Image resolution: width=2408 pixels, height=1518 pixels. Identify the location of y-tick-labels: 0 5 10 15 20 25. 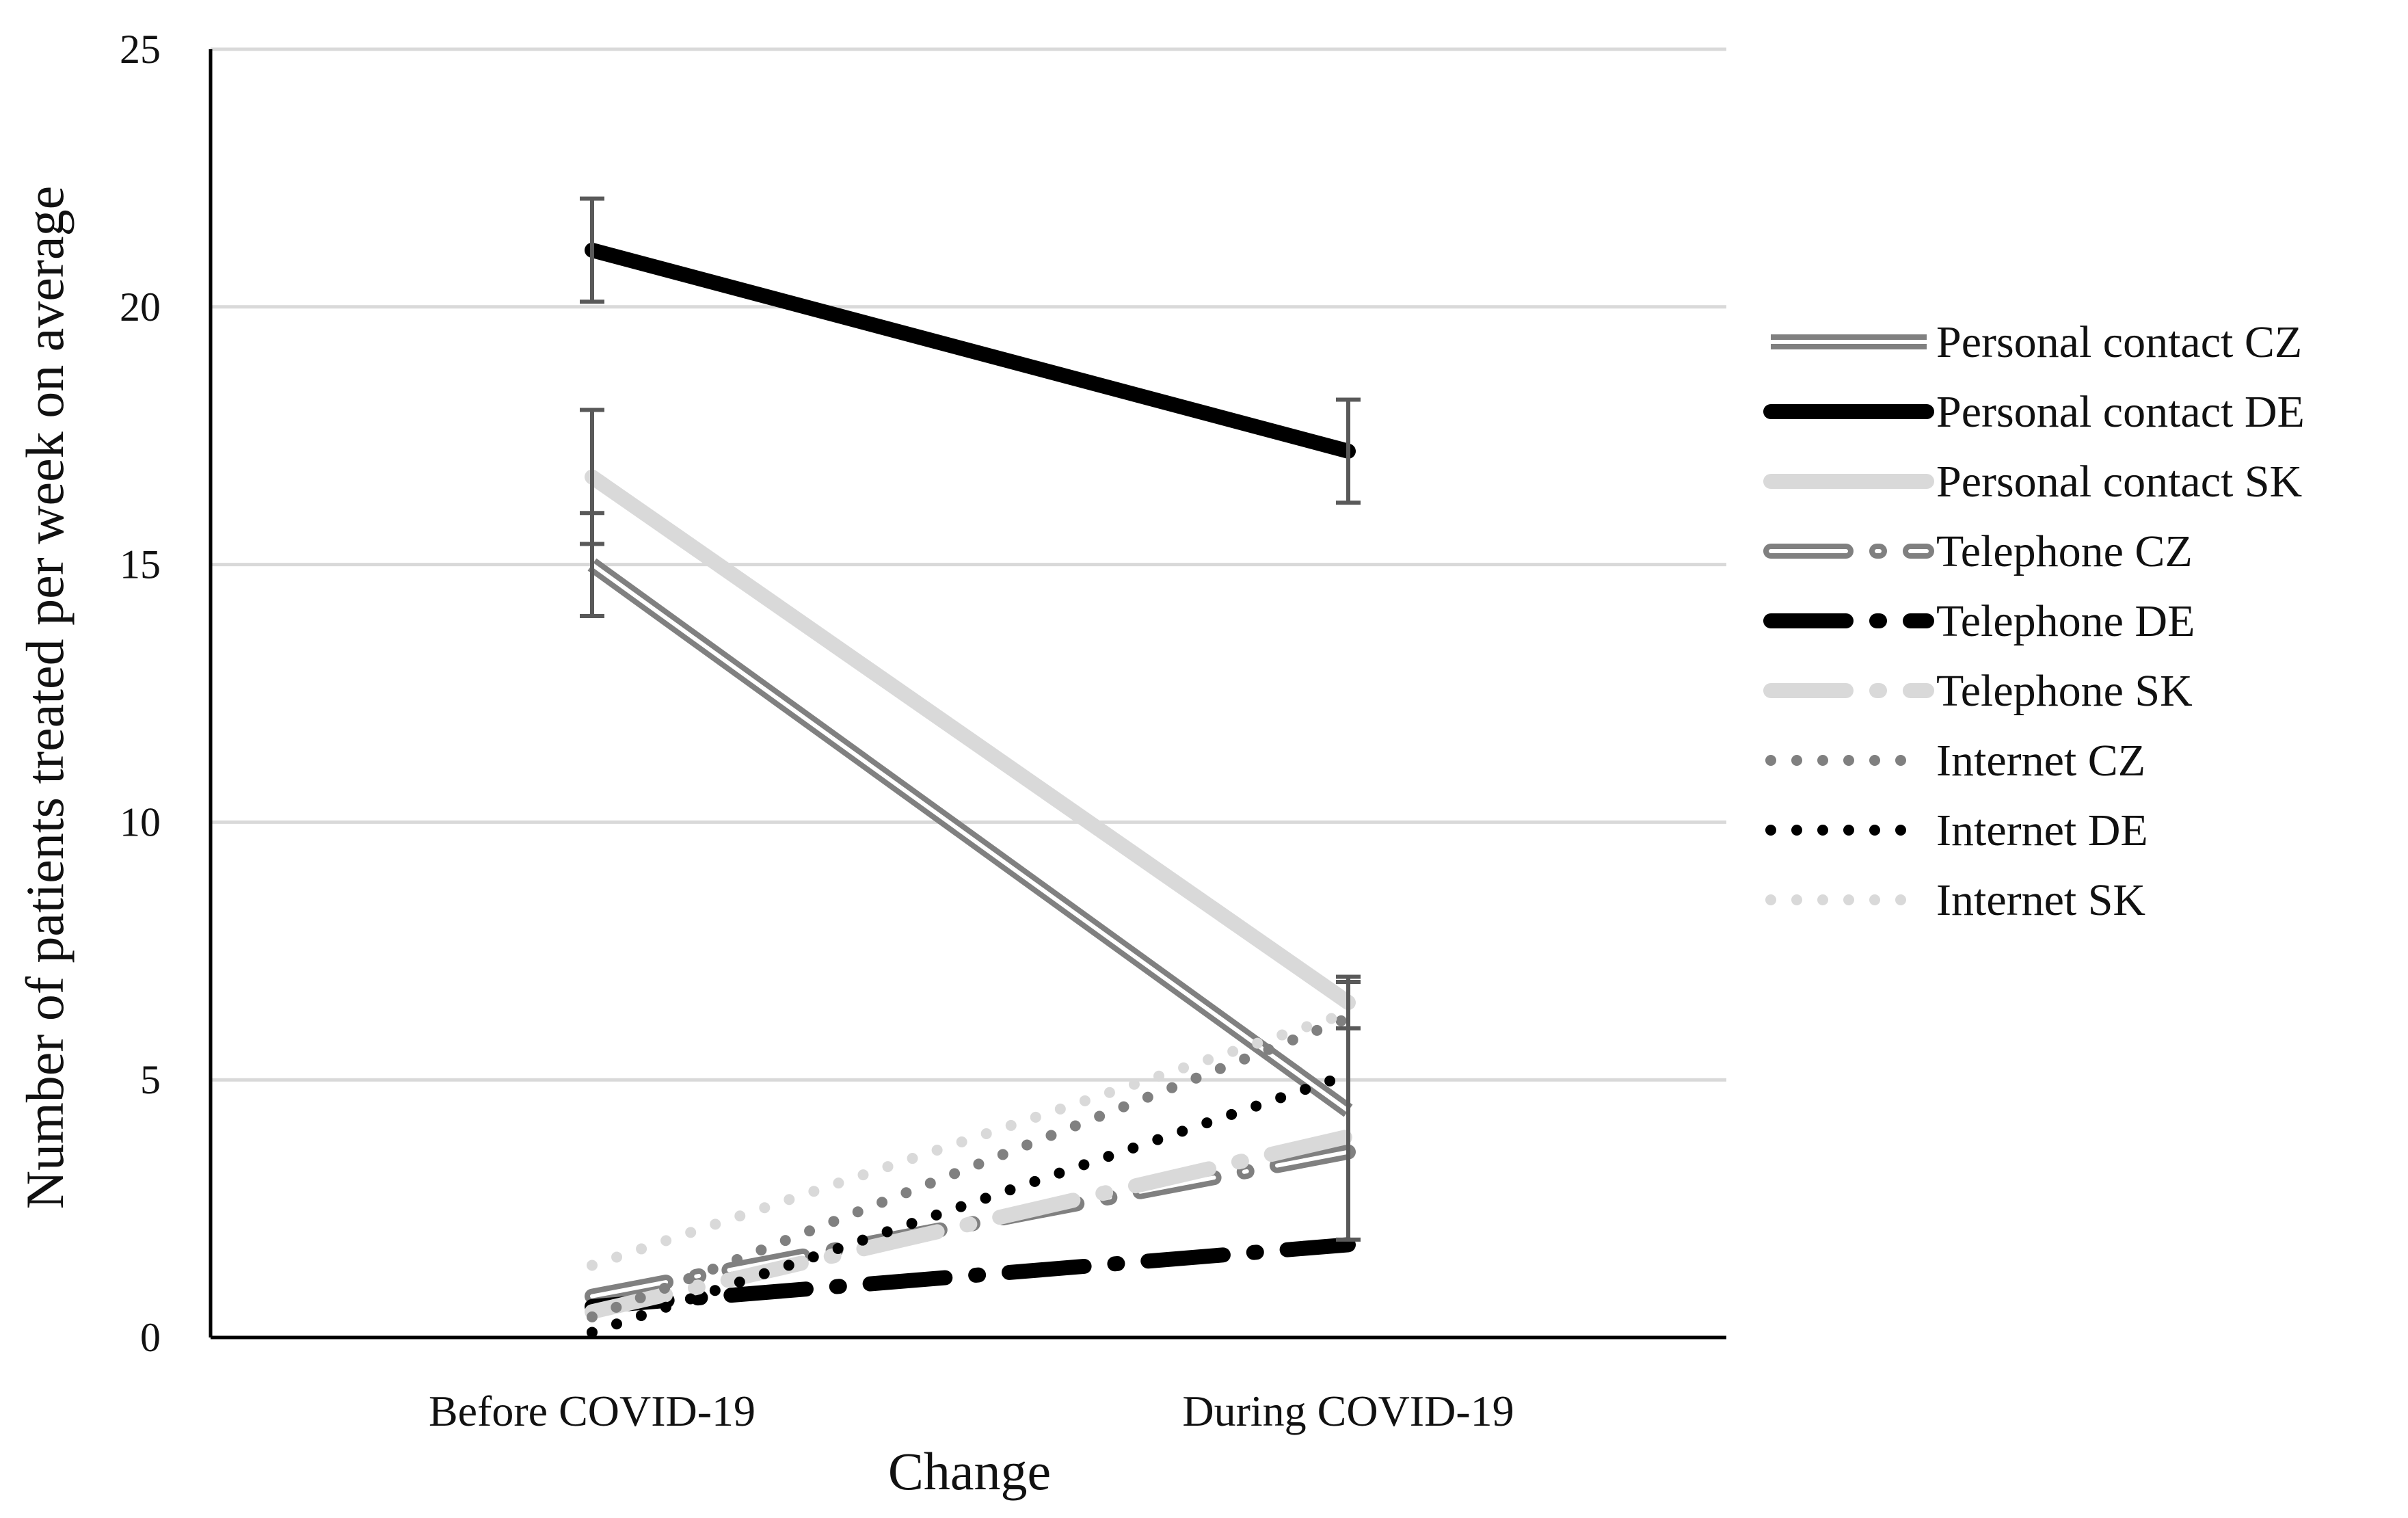
(140, 693).